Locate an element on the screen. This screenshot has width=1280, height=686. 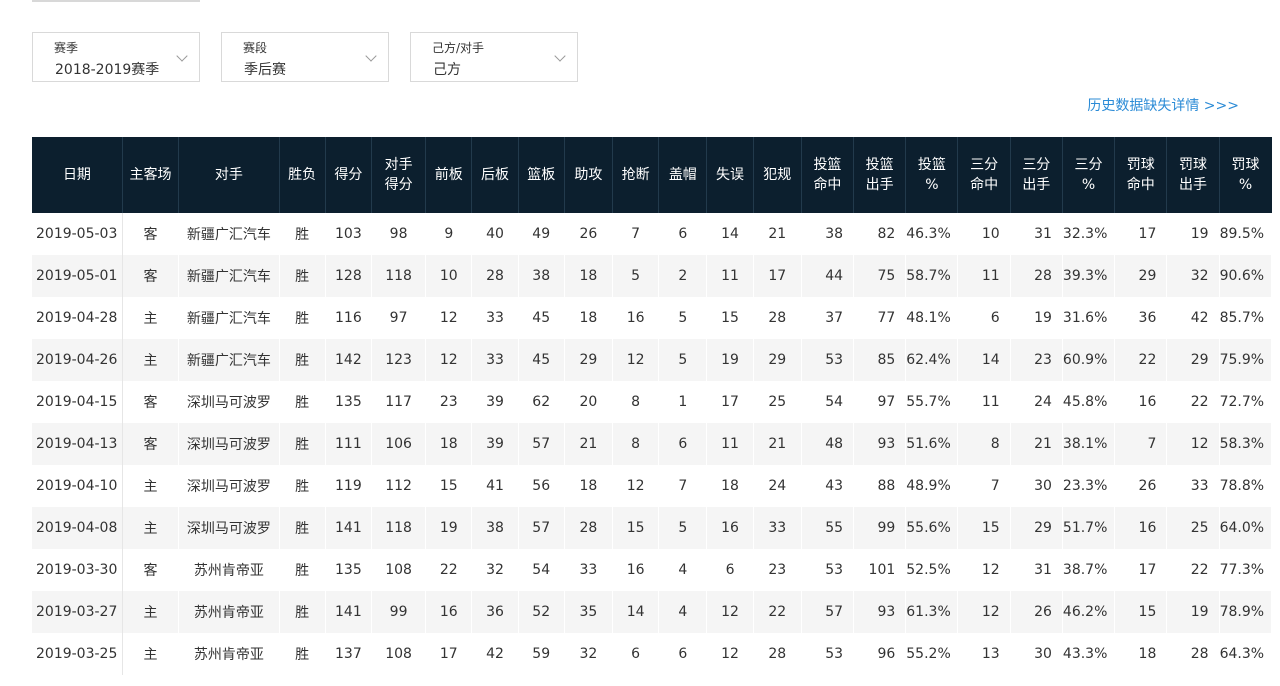
column-header: 日期 is located at coordinates (77, 171).